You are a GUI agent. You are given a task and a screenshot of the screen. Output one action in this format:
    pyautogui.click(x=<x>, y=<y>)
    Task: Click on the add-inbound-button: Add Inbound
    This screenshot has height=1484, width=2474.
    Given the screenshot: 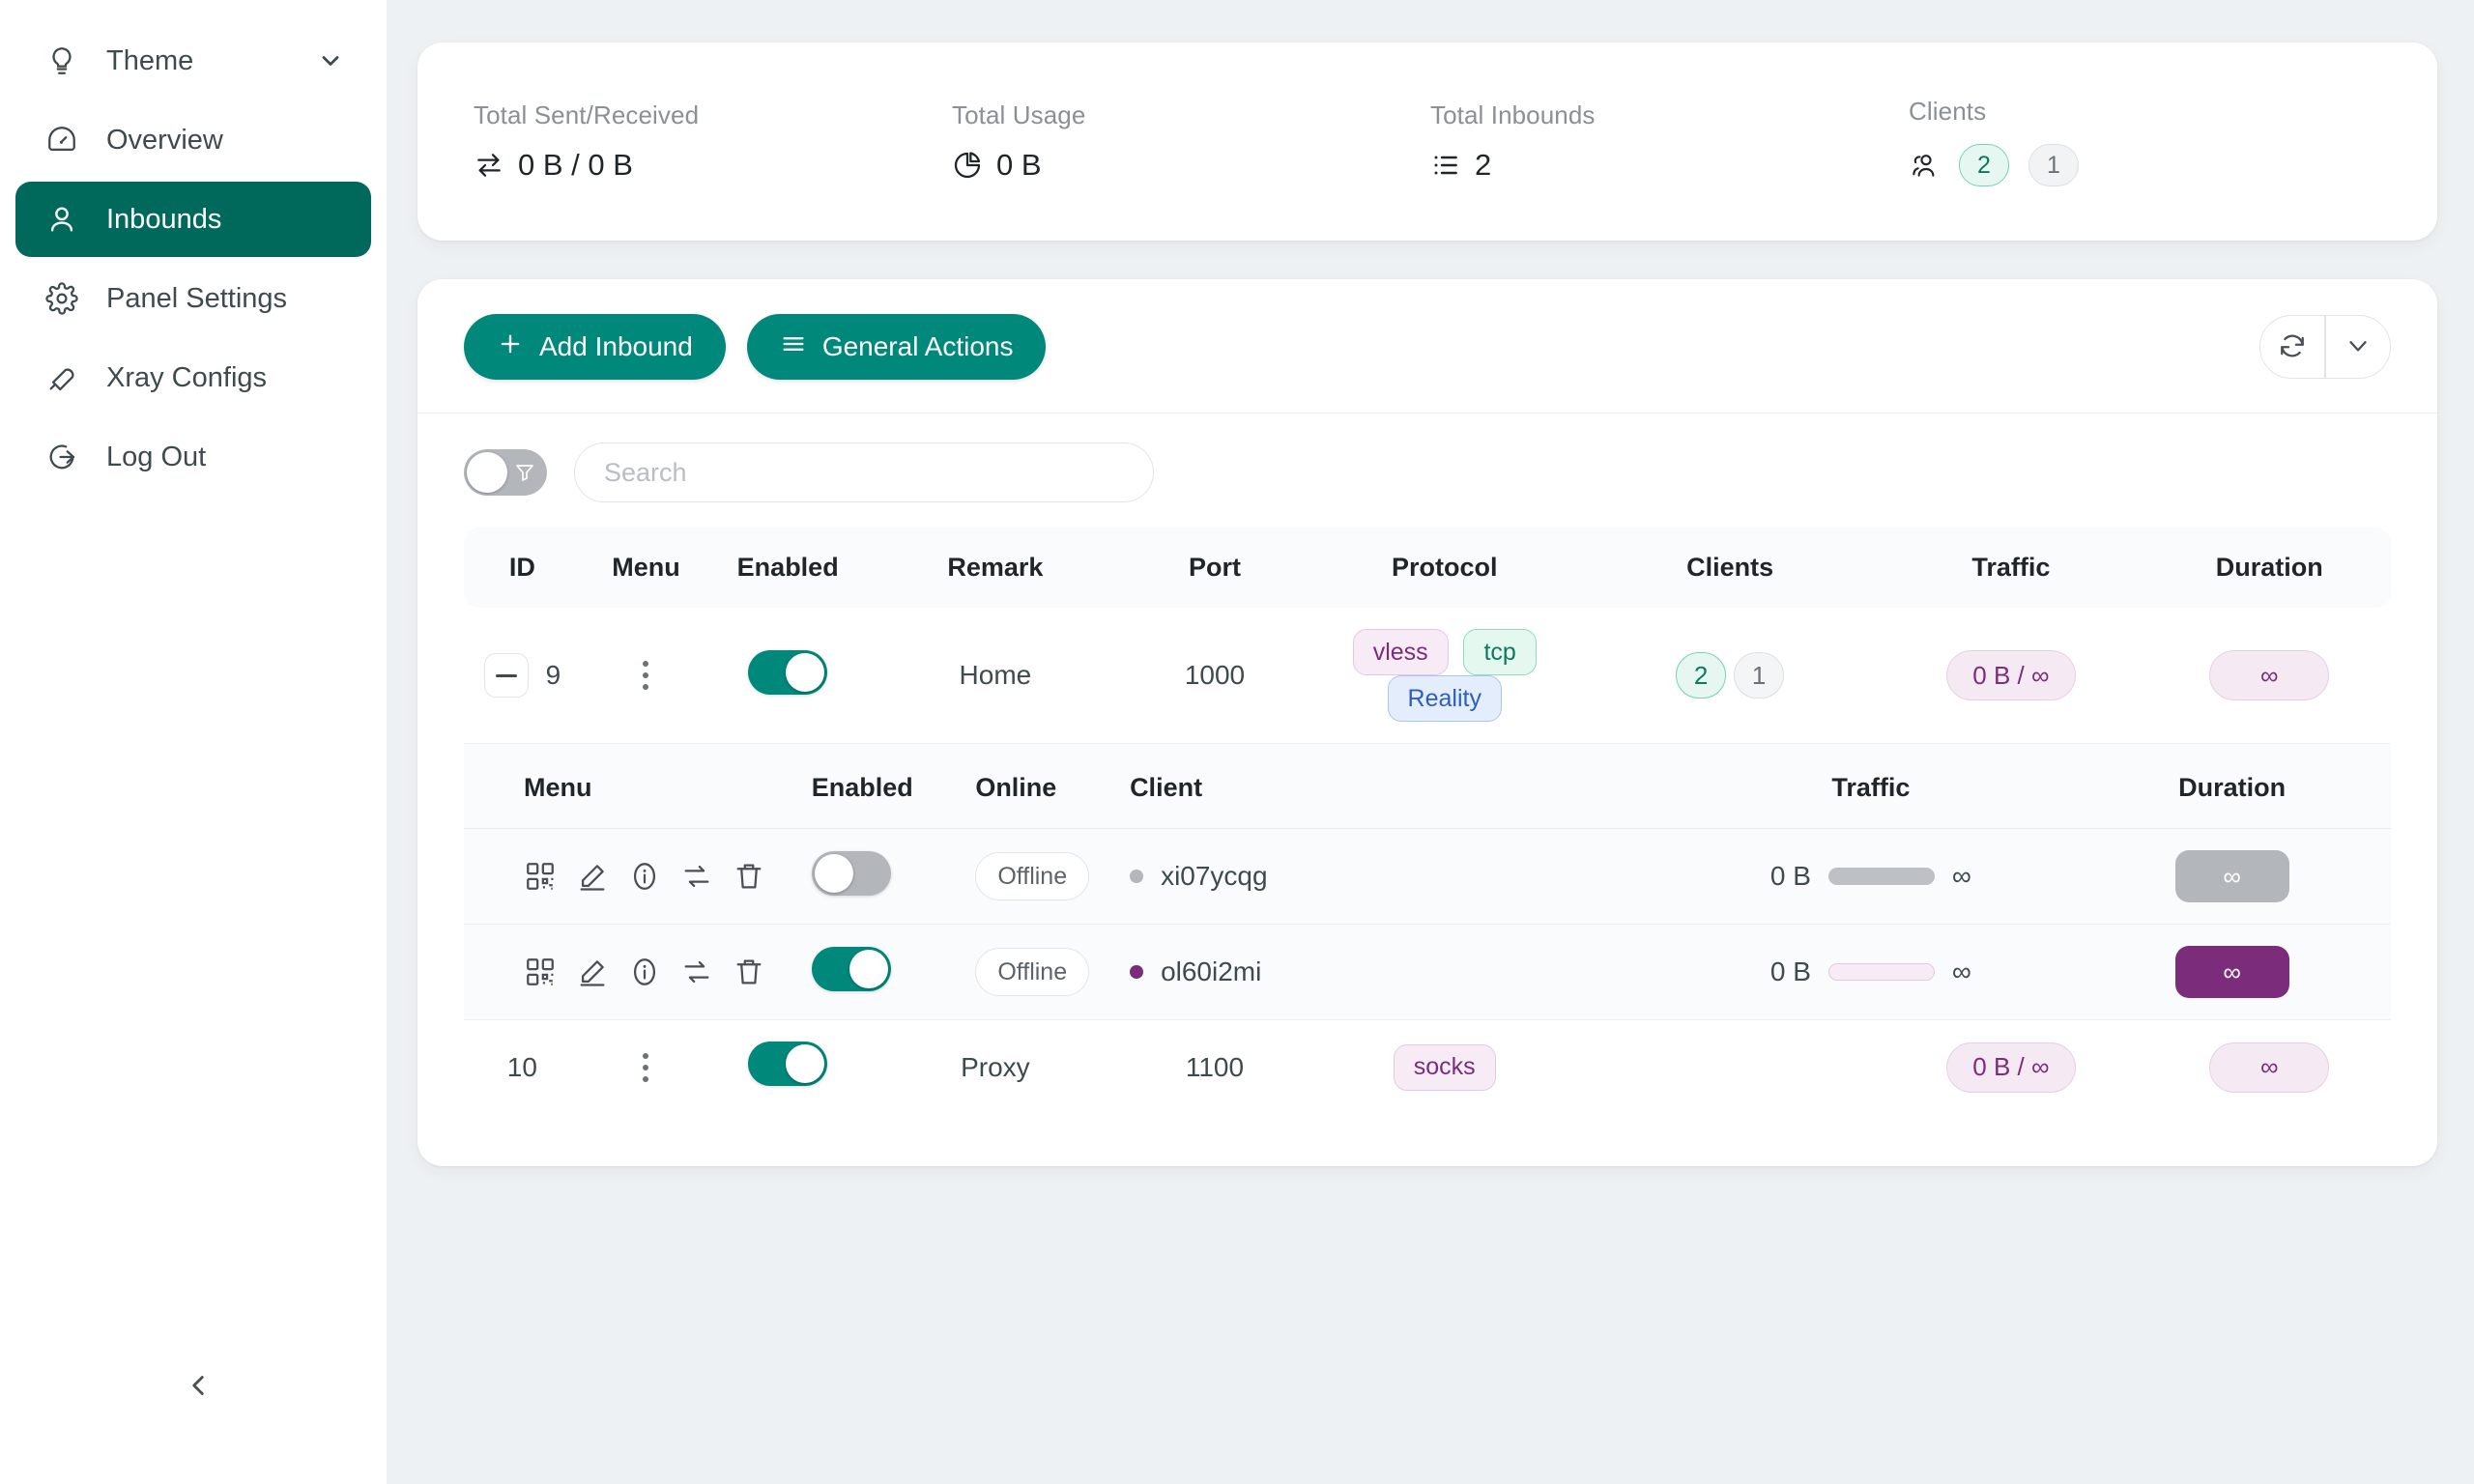 What is the action you would take?
    pyautogui.click(x=595, y=347)
    